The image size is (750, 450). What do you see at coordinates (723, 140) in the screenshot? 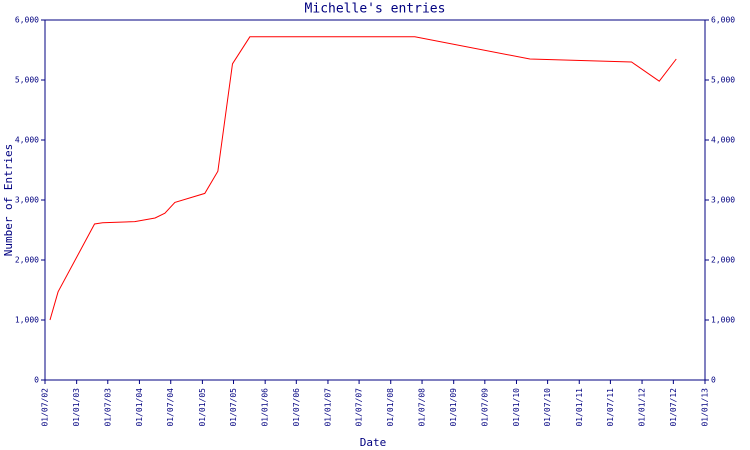
I see `y2-tick-label: 4,000` at bounding box center [723, 140].